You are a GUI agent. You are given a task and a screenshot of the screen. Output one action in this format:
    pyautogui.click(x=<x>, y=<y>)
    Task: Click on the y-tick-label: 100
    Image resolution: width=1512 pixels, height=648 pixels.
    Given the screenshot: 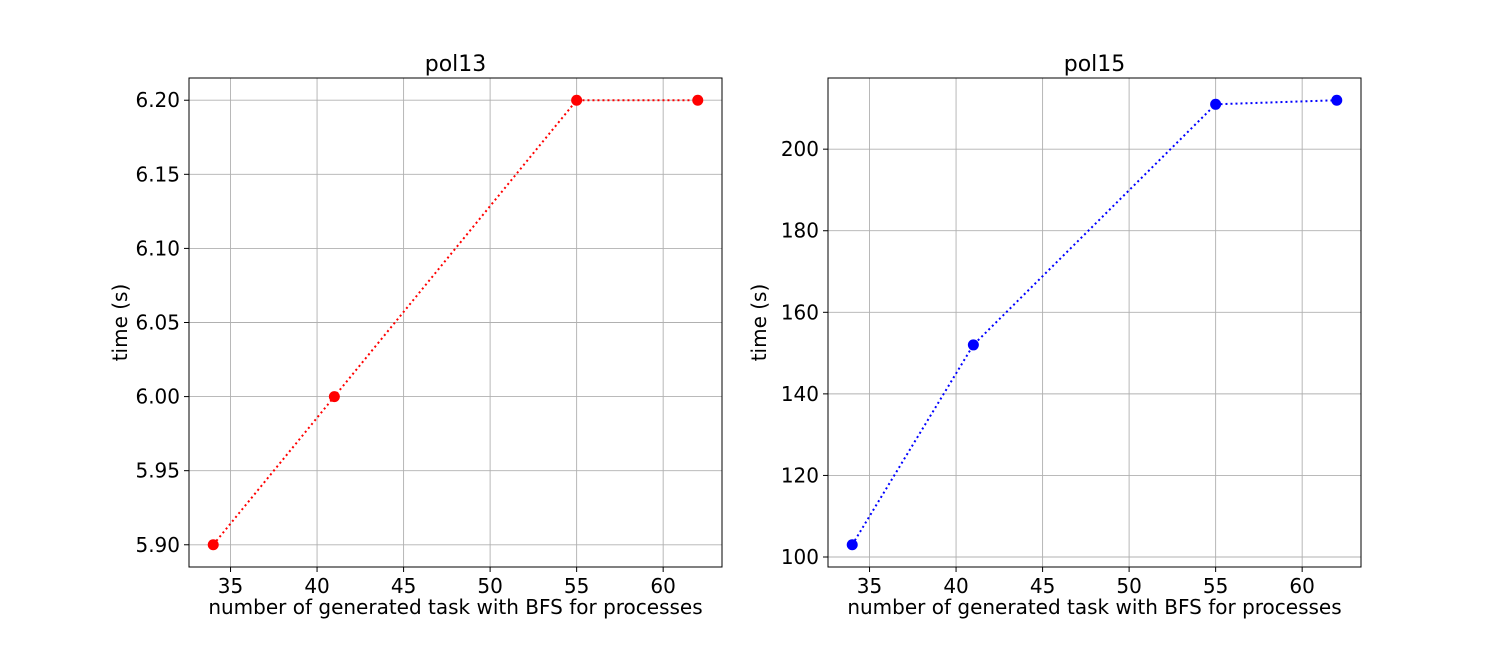 What is the action you would take?
    pyautogui.click(x=800, y=557)
    